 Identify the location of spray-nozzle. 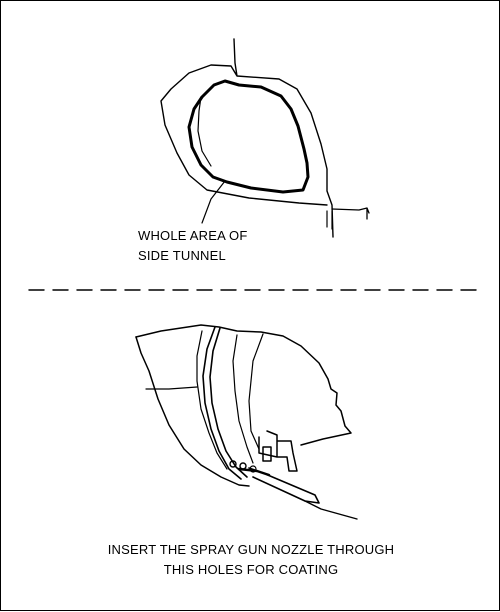
(284, 485).